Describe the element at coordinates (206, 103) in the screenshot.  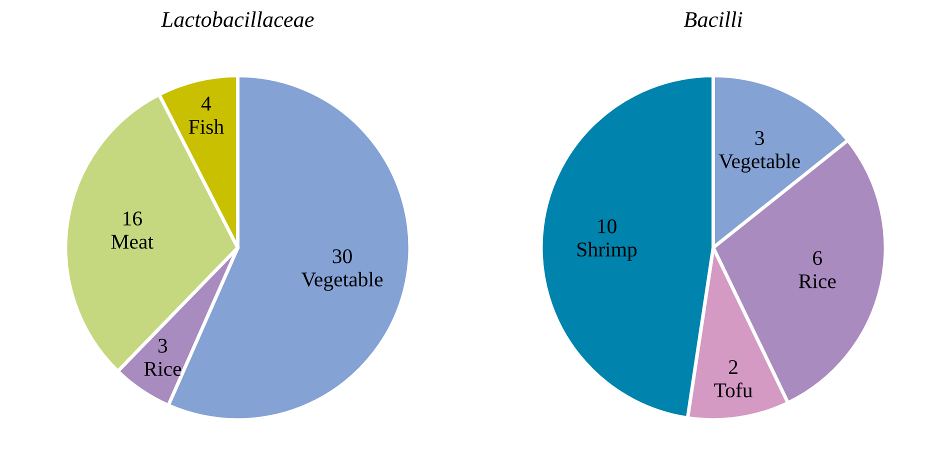
I see `data-label: 4` at that location.